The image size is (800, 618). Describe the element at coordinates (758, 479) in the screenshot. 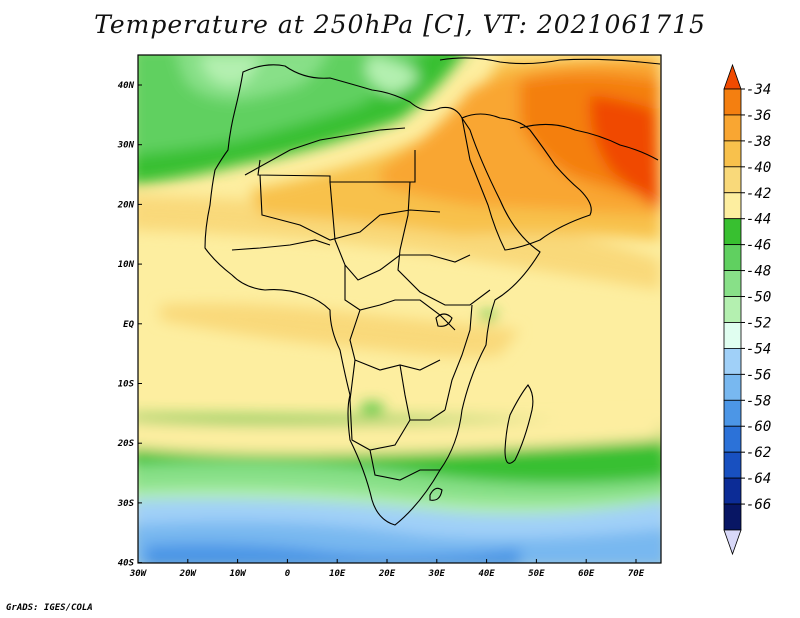

I see `colorbar-label: -64` at that location.